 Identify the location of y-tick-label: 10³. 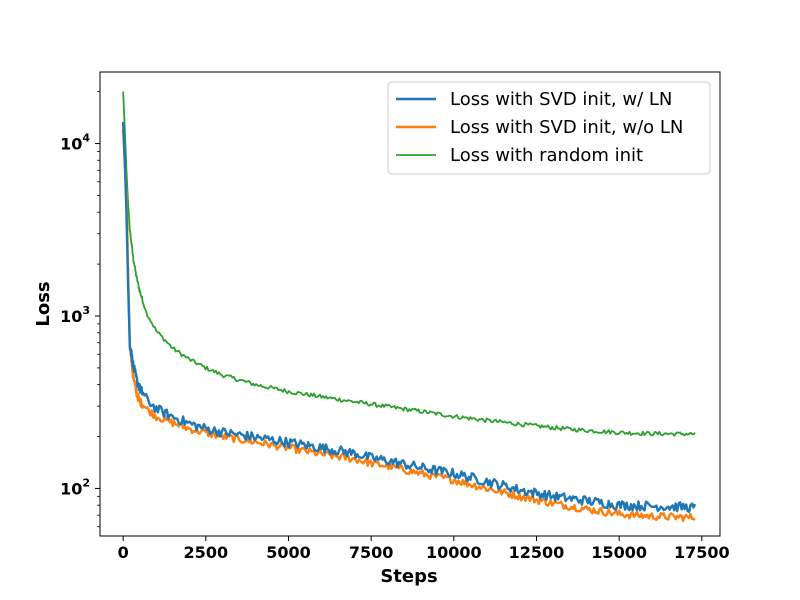
(75, 315).